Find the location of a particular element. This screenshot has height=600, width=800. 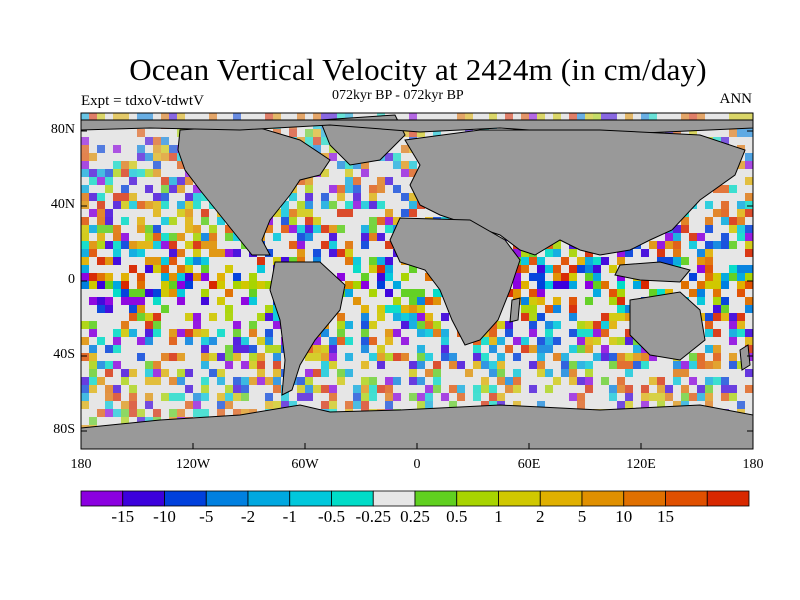

lat-label: 80N is located at coordinates (62, 129).